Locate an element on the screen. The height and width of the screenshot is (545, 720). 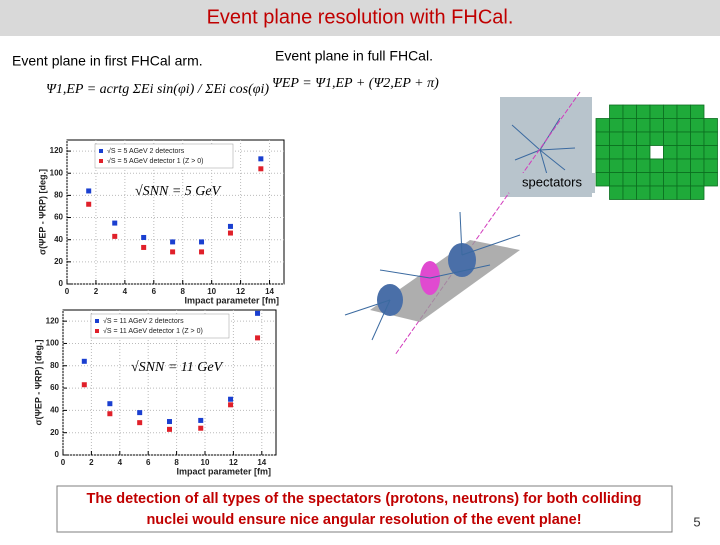
legend-label: √S = 11 AGeV detector 1 (Z > 0) is located at coordinates (153, 331).